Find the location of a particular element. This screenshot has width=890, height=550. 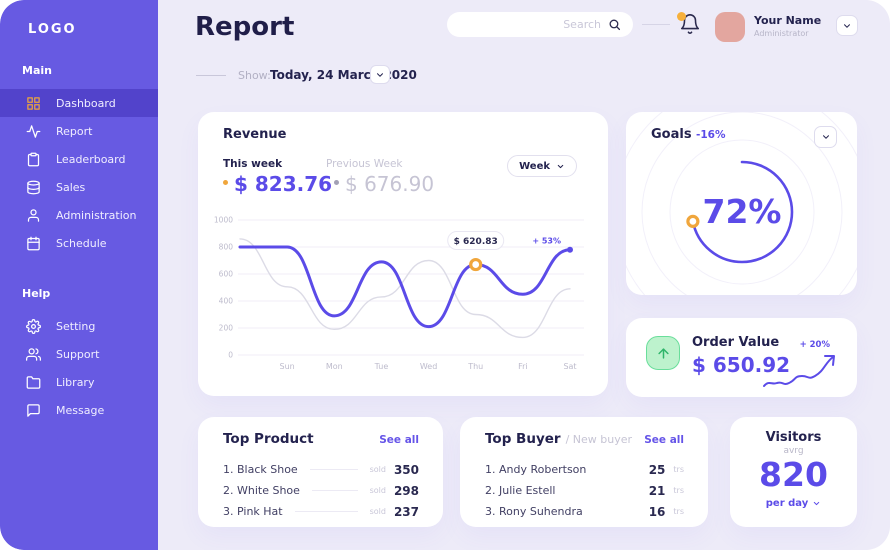

order-sparkline is located at coordinates (801, 369).